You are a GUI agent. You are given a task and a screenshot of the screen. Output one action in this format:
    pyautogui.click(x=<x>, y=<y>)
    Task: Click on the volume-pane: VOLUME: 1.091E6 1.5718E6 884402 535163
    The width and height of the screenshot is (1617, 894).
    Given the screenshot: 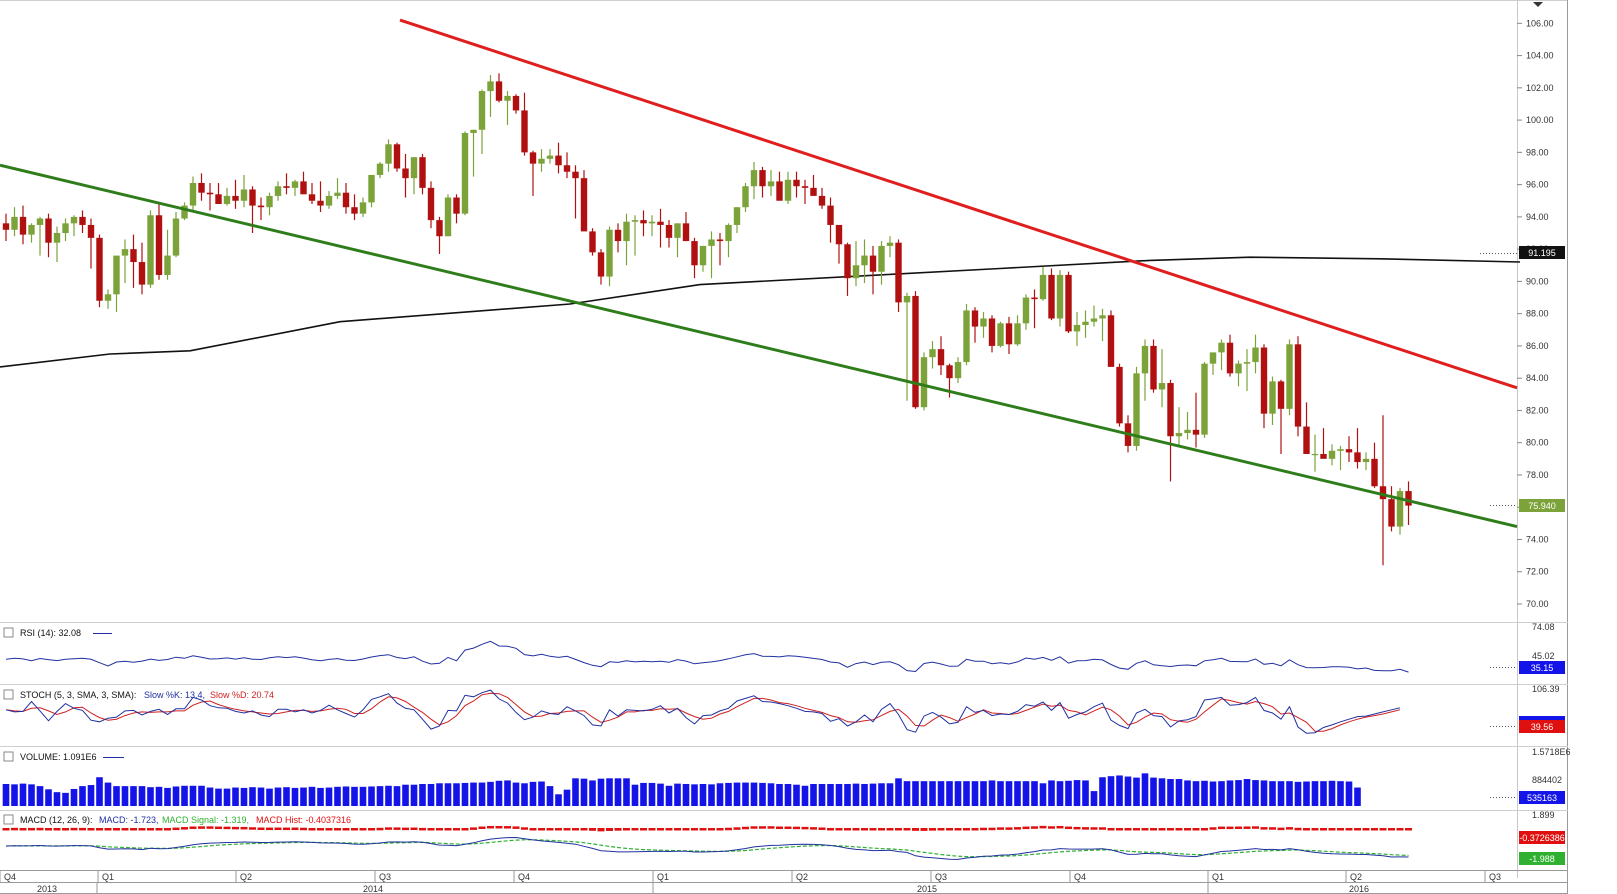 What is the action you would take?
    pyautogui.click(x=786, y=776)
    